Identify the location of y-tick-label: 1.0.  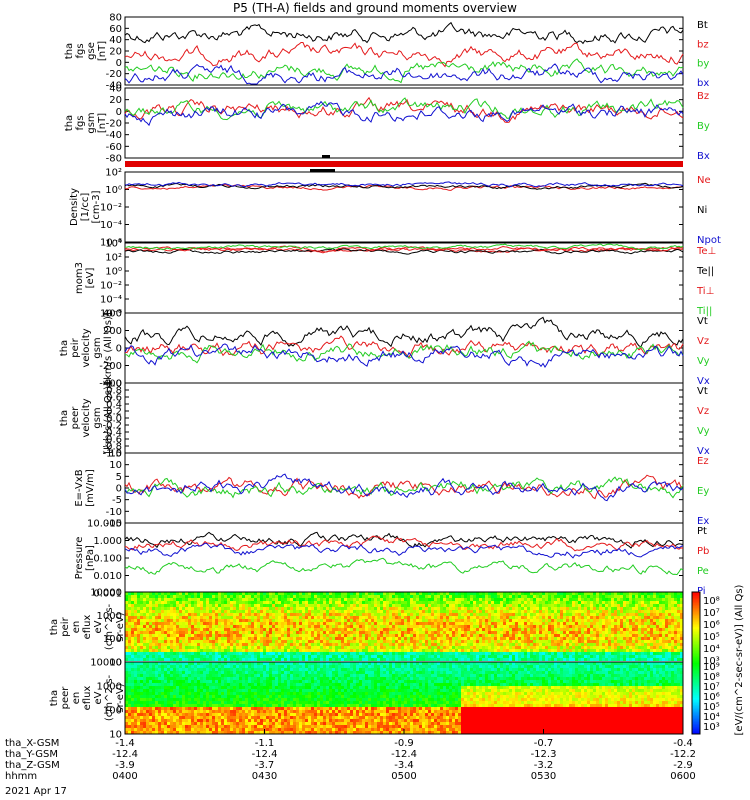
(114, 384).